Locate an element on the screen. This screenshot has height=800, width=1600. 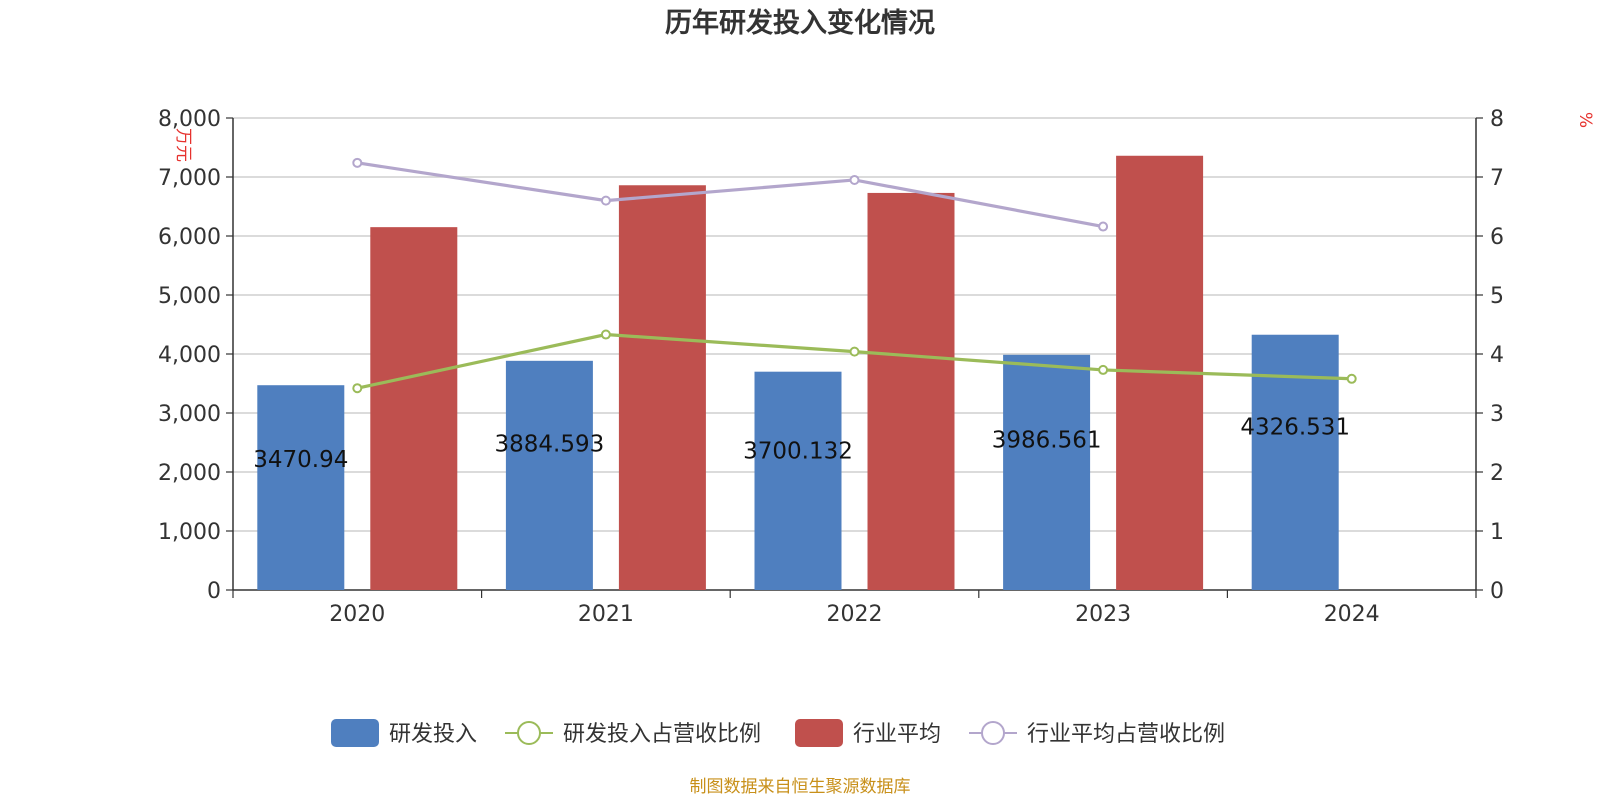
bar-data-label: 3884.593 is located at coordinates (550, 444).